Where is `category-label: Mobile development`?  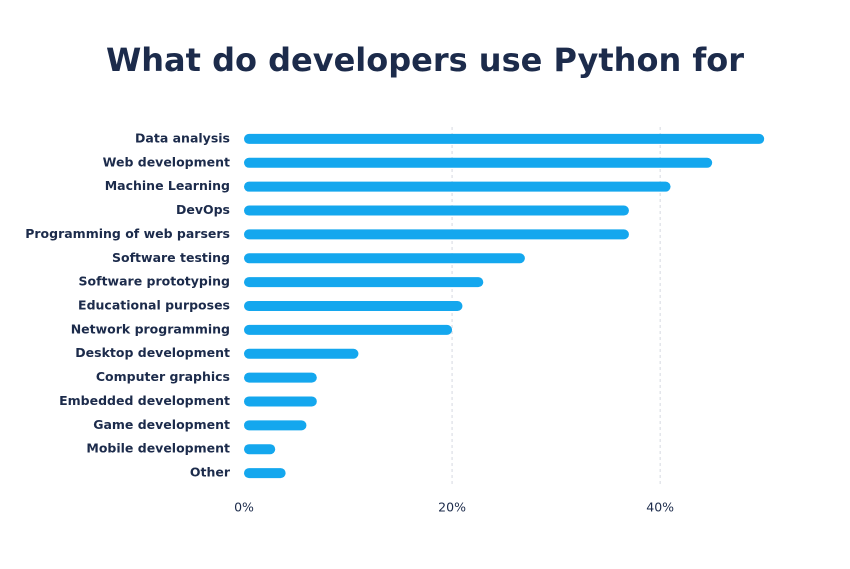
category-label: Mobile development is located at coordinates (158, 448).